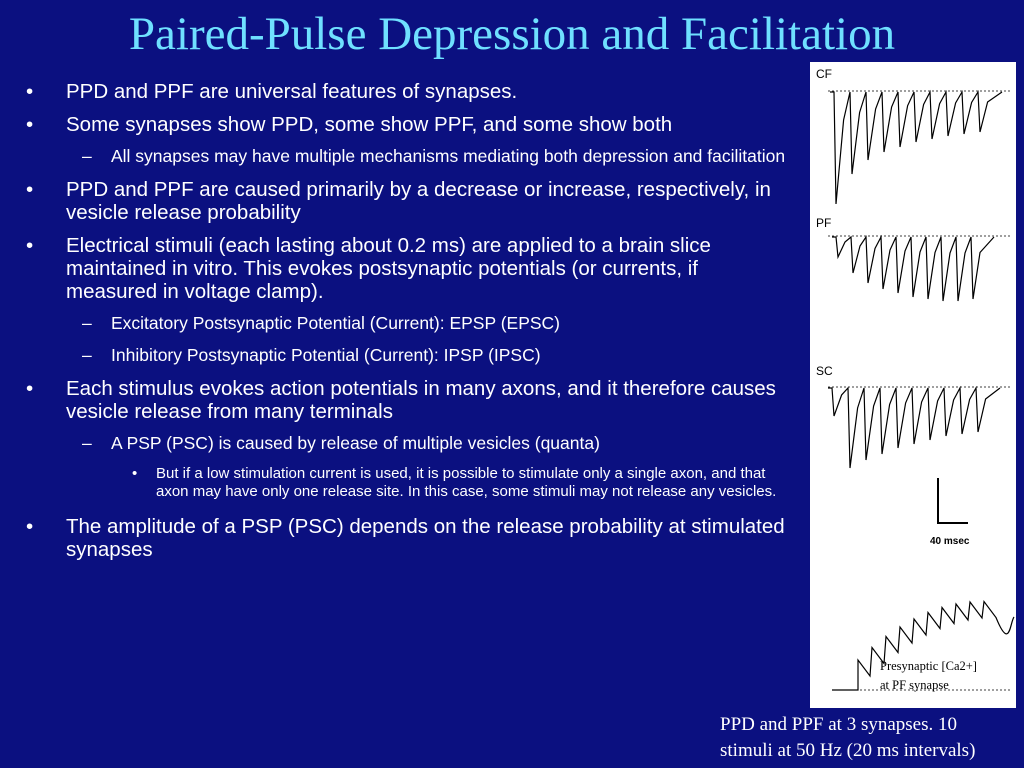 Image resolution: width=1024 pixels, height=768 pixels. Describe the element at coordinates (950, 541) in the screenshot. I see `scale-label: 40 msec` at that location.